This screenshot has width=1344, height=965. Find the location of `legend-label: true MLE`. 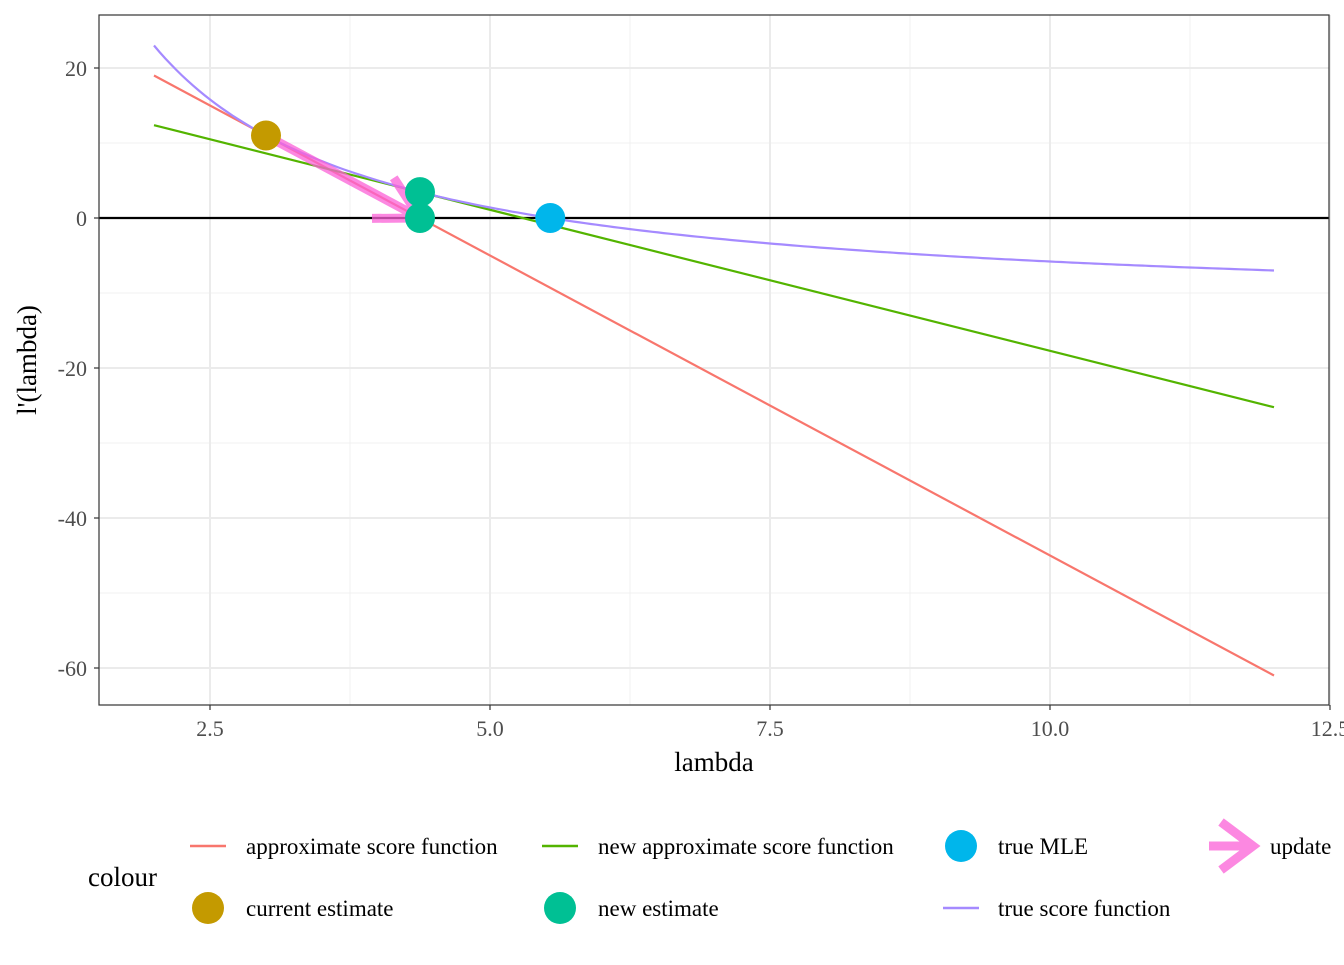

legend-label: true MLE is located at coordinates (1043, 846).